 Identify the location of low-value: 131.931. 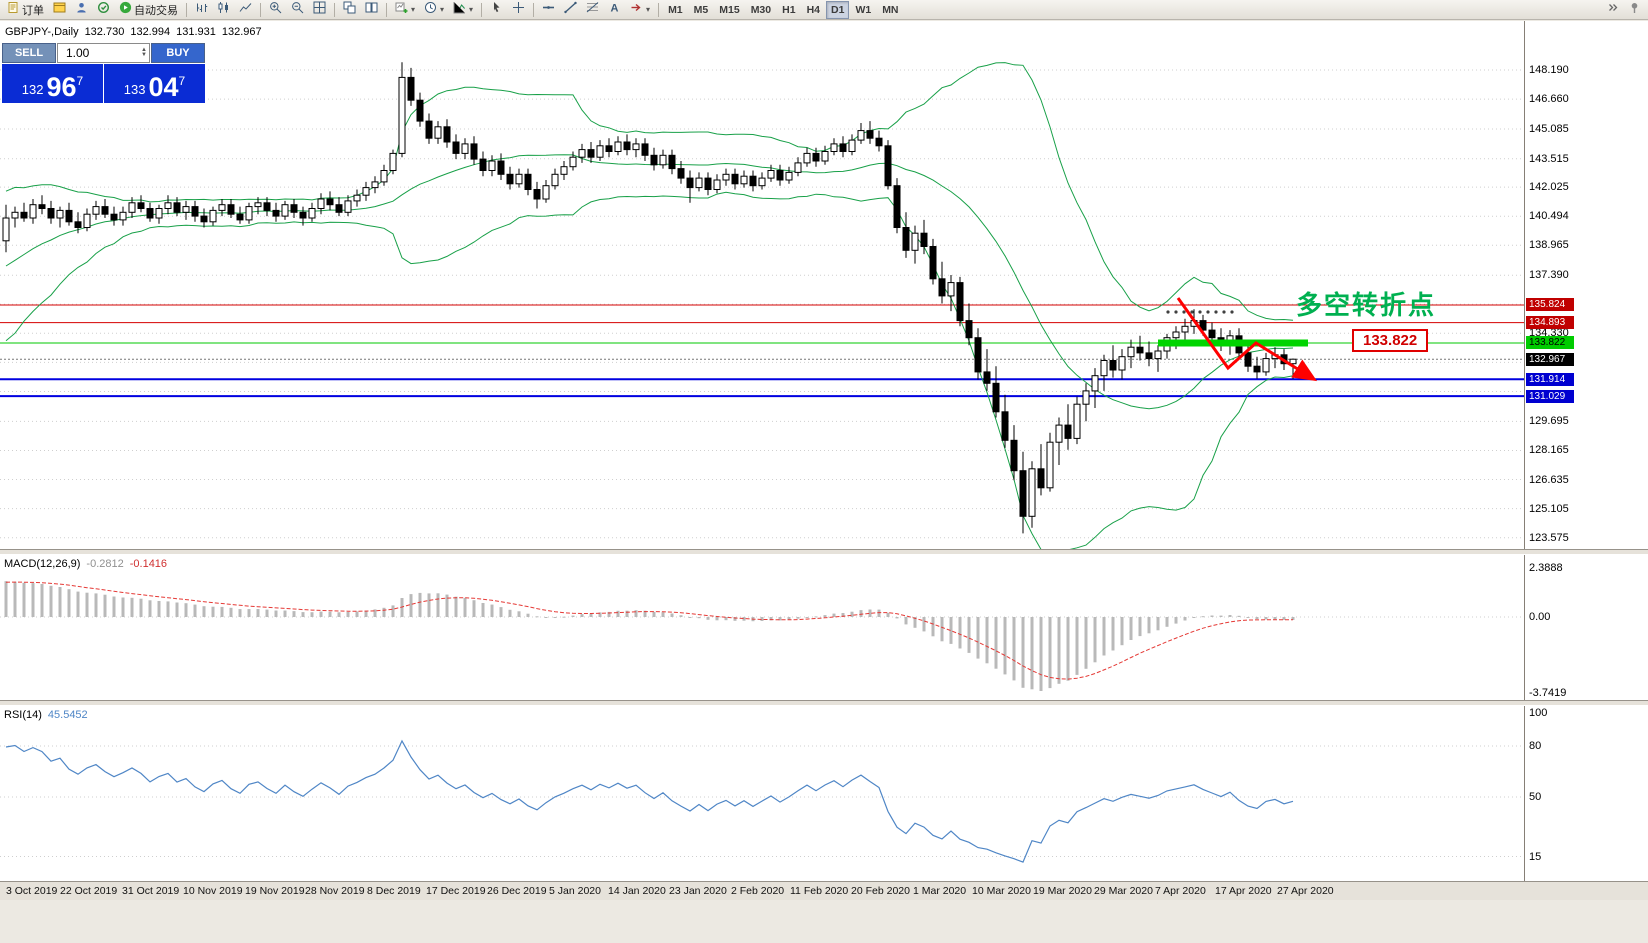
(196, 32).